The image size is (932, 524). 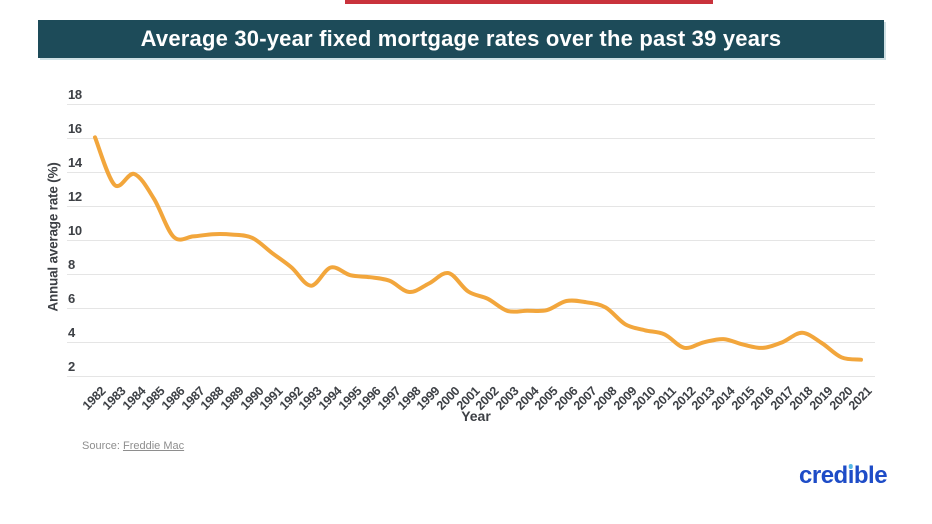 What do you see at coordinates (71, 298) in the screenshot?
I see `y-tick-label: 6` at bounding box center [71, 298].